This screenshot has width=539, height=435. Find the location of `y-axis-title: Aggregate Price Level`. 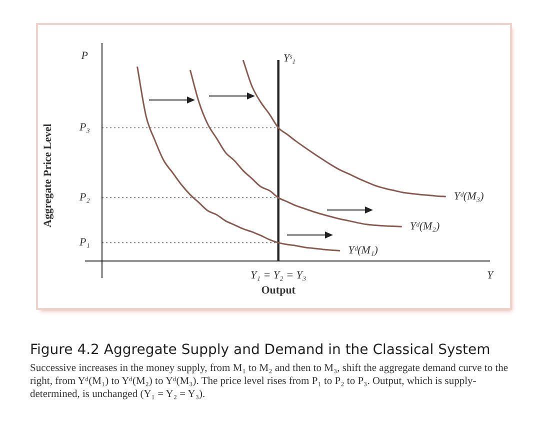

y-axis-title: Aggregate Price Level is located at coordinates (48, 176).